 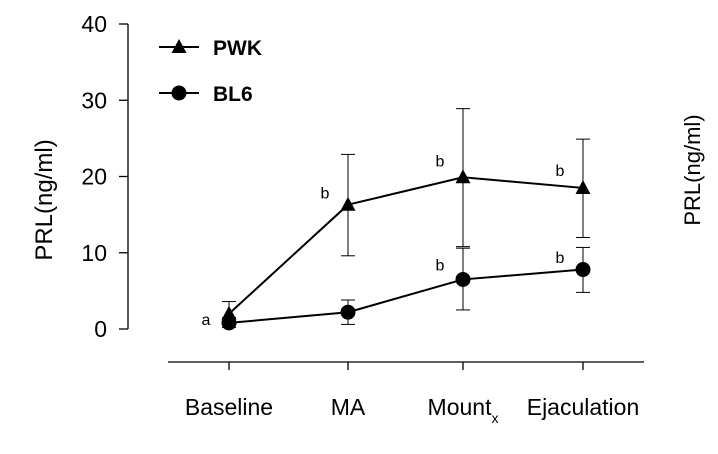 I want to click on y-tick-label: 30, so click(x=94, y=100).